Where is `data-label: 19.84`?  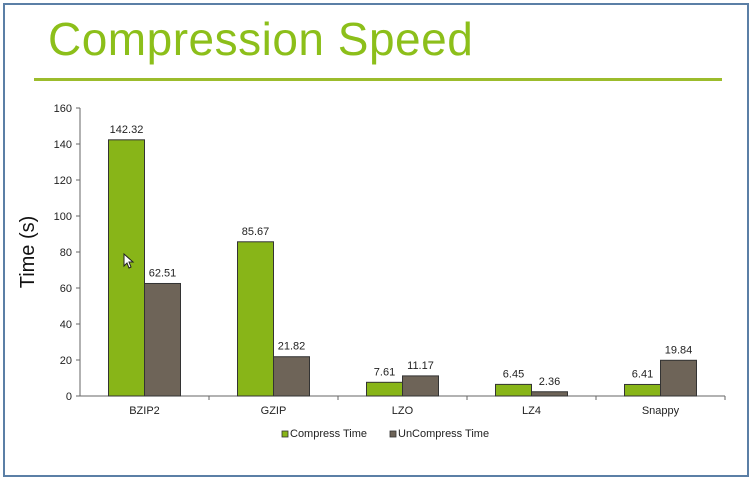 data-label: 19.84 is located at coordinates (679, 350).